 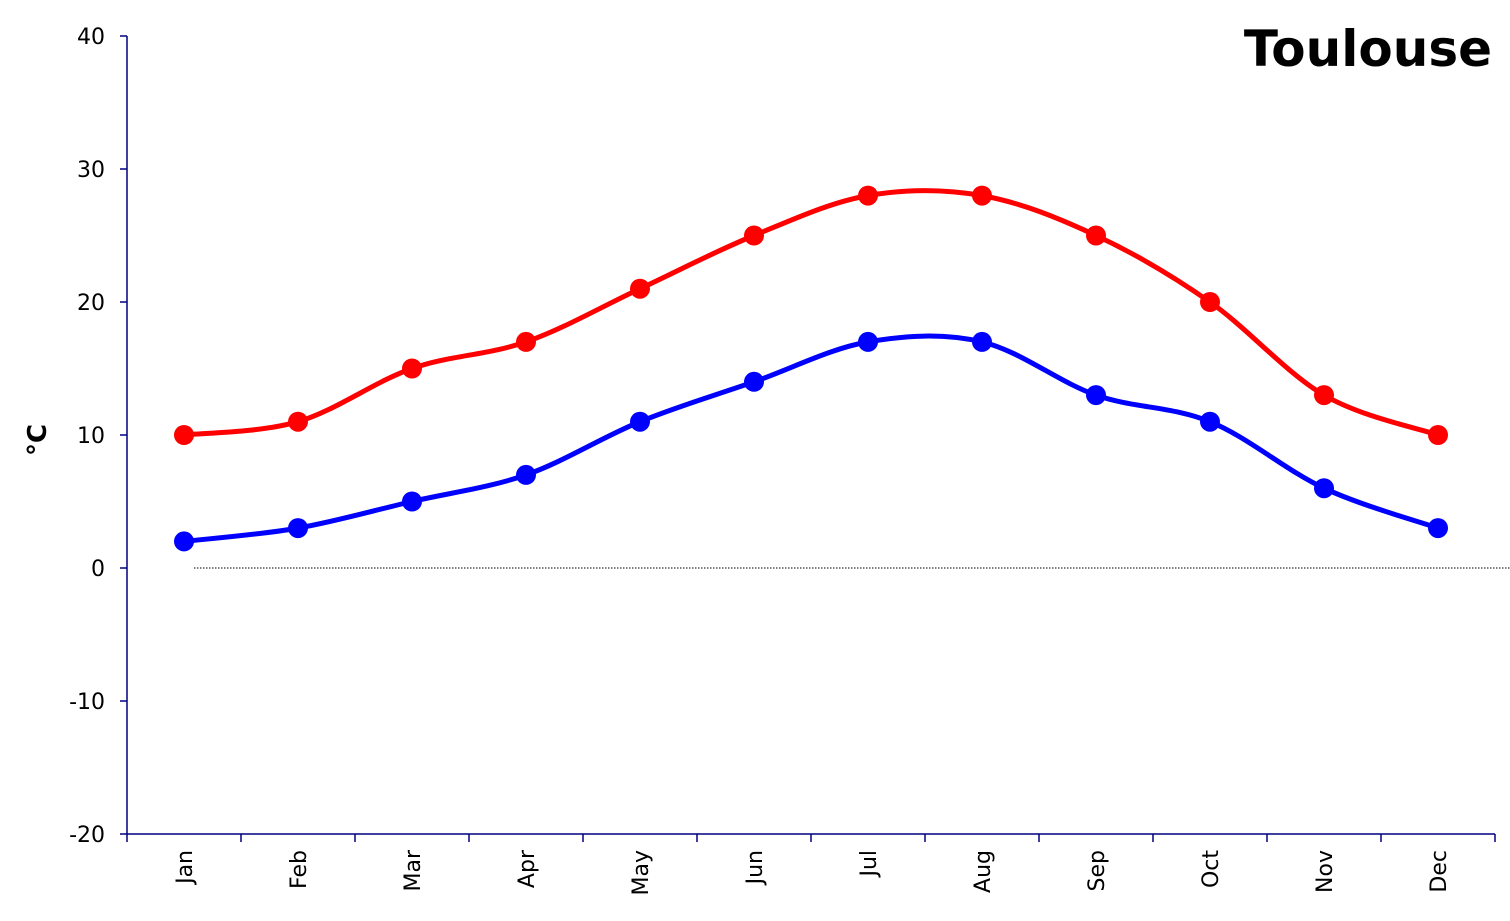 What do you see at coordinates (91, 170) in the screenshot?
I see `y-tick-label: 30` at bounding box center [91, 170].